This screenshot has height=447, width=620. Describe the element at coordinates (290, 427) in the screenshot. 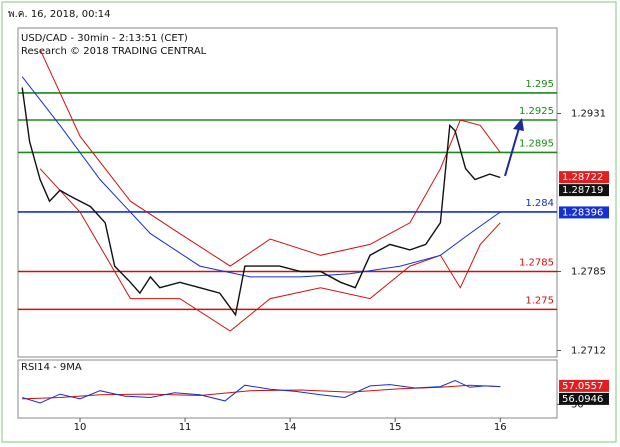

I see `x-tick-label: 14` at that location.